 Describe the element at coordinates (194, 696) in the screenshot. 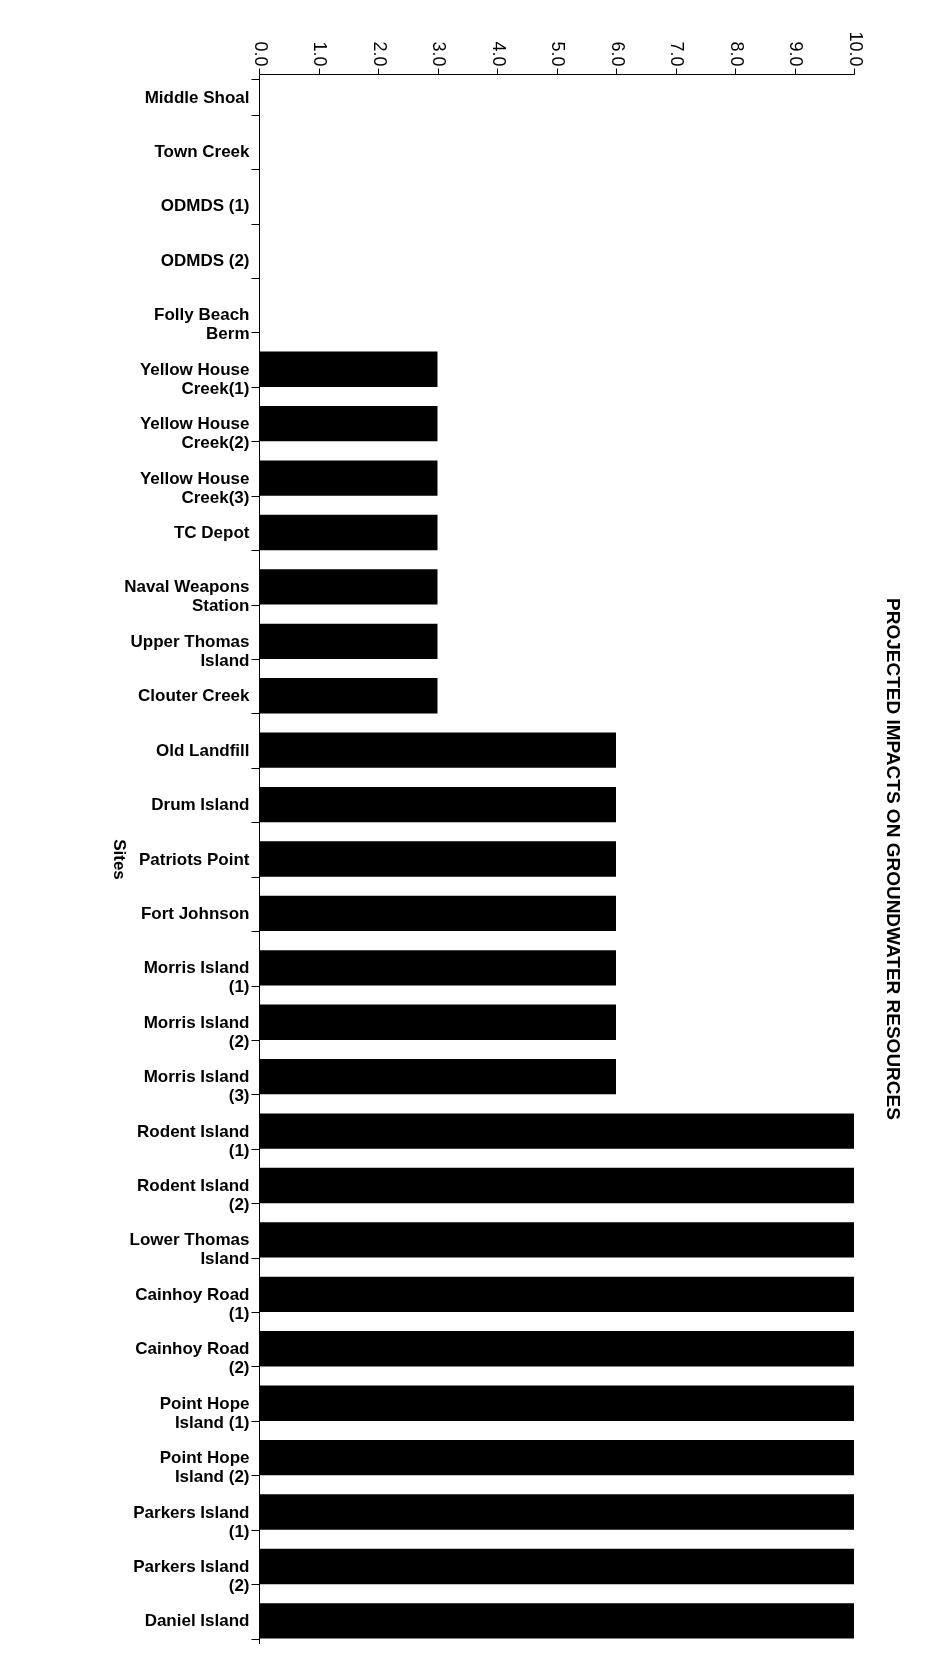

I see `y-tick-label: Clouter Creek` at that location.